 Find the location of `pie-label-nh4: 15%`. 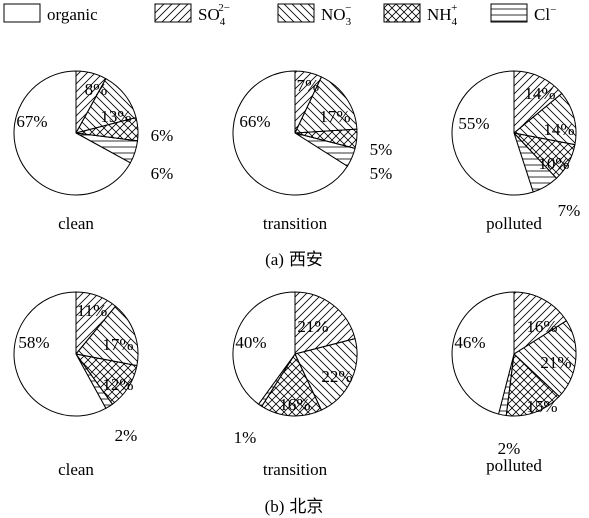

pie-label-nh4: 15% is located at coordinates (541, 406).